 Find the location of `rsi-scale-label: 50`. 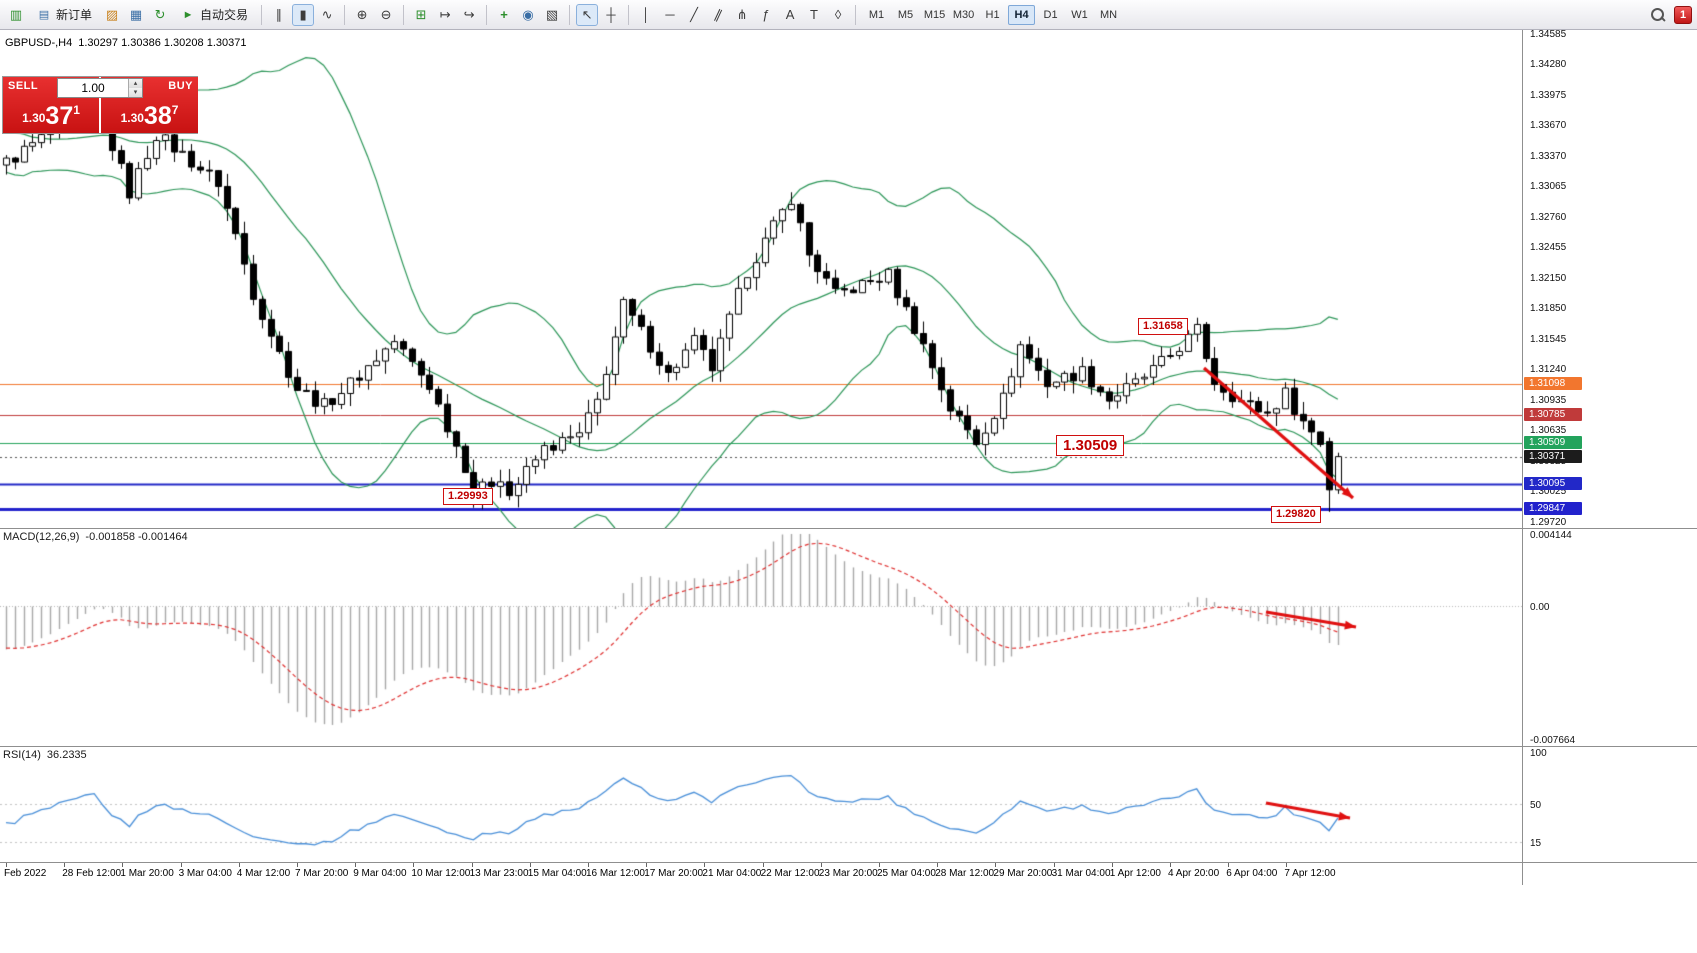

rsi-scale-label: 50 is located at coordinates (1536, 805).